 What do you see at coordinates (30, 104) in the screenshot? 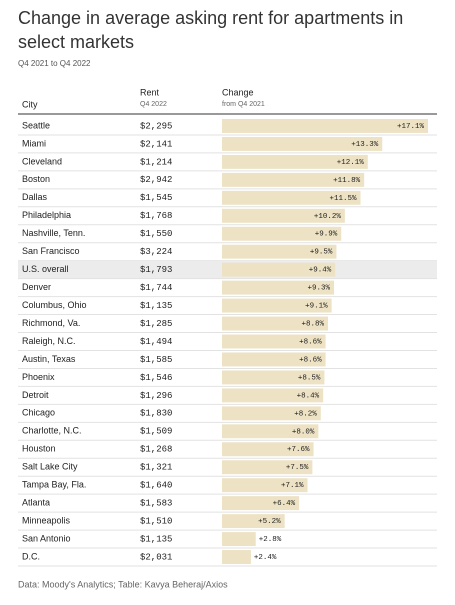
I see `column-header: City` at bounding box center [30, 104].